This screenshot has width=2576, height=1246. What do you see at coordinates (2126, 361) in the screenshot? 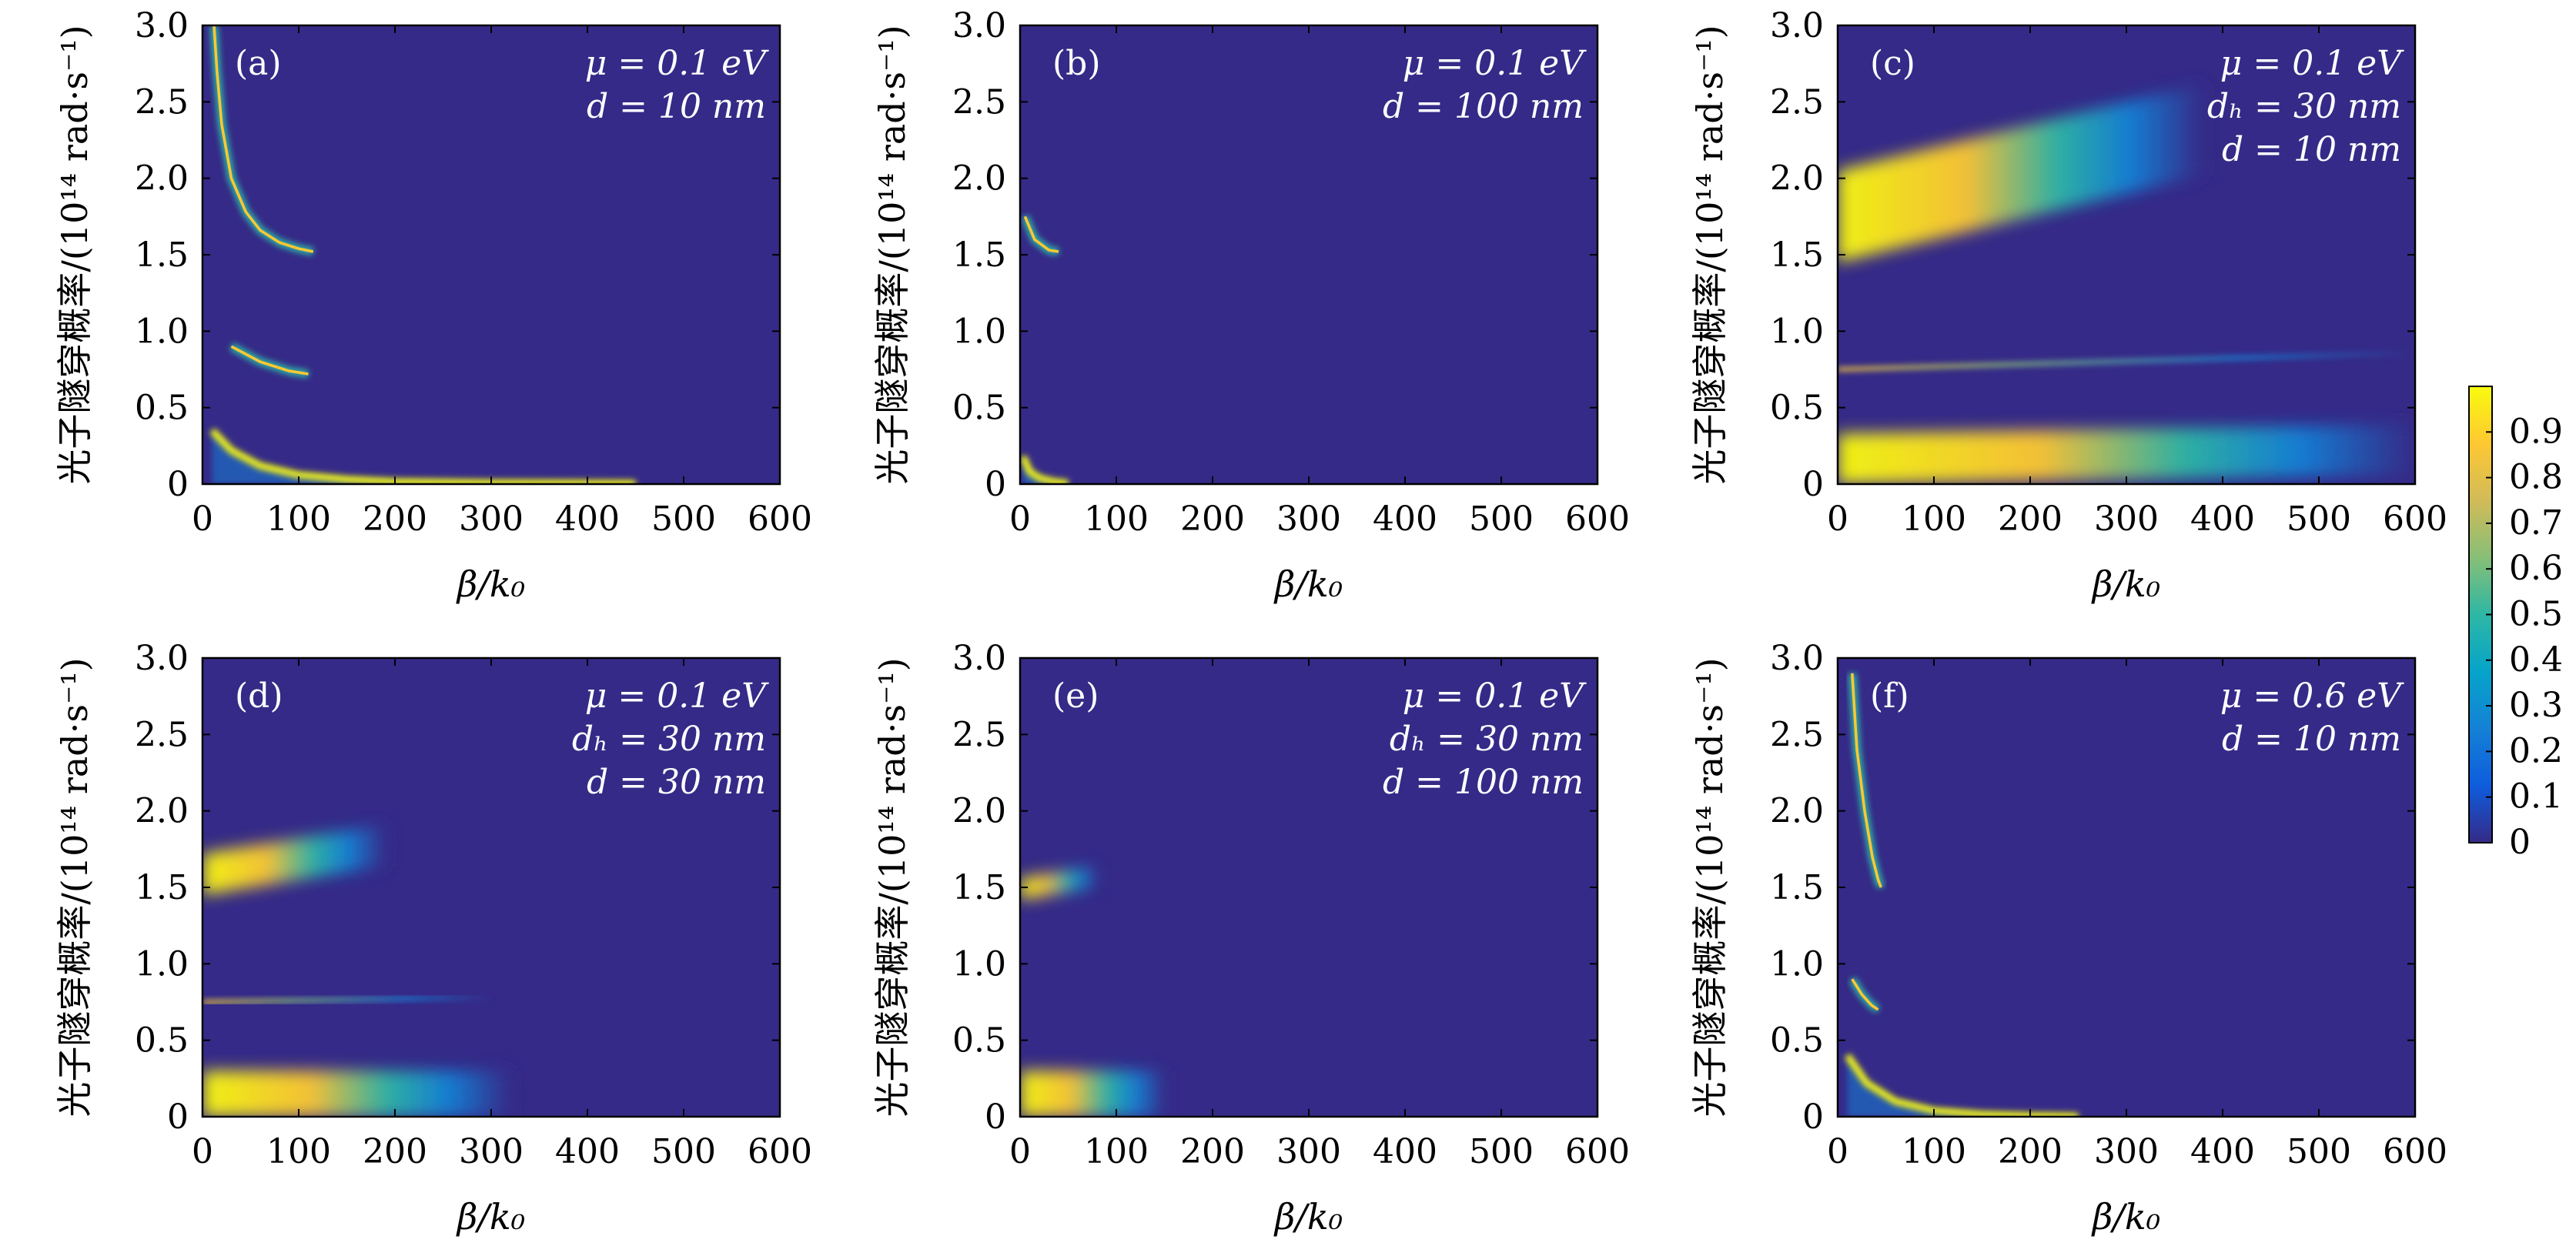
I see `band-mark` at bounding box center [2126, 361].